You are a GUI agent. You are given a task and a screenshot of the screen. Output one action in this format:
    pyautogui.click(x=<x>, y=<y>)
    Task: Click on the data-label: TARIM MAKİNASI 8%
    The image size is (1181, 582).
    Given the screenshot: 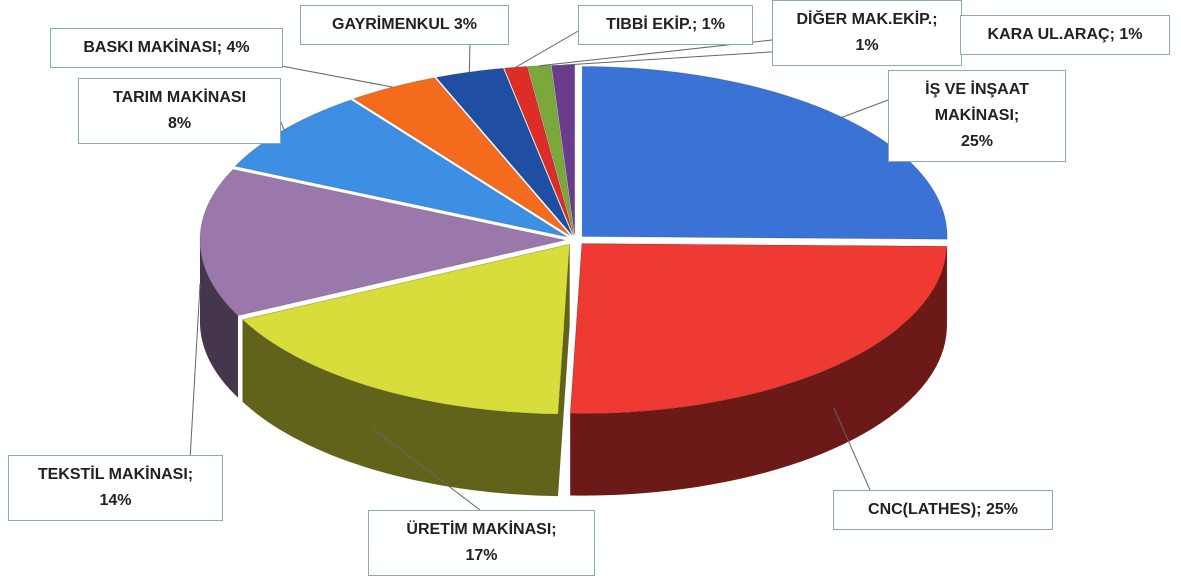 What is the action you would take?
    pyautogui.click(x=179, y=111)
    